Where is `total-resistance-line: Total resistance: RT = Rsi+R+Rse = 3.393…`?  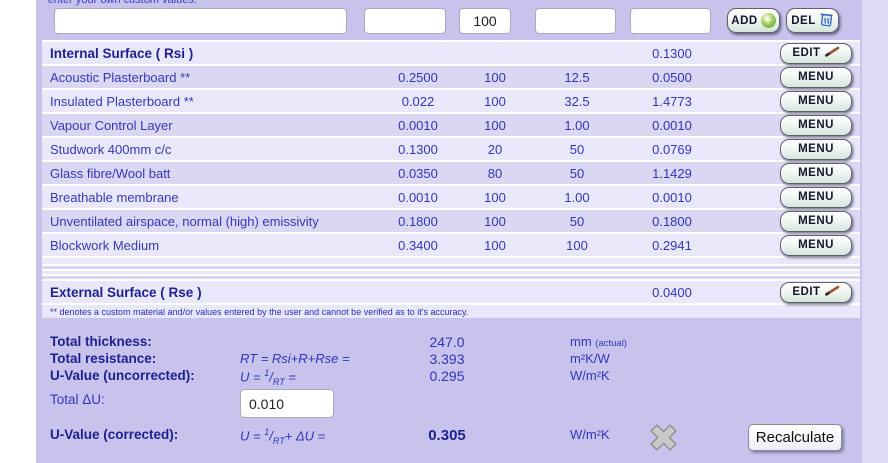 total-resistance-line: Total resistance: RT = Rsi+R+Rse = 3.393… is located at coordinates (449, 360).